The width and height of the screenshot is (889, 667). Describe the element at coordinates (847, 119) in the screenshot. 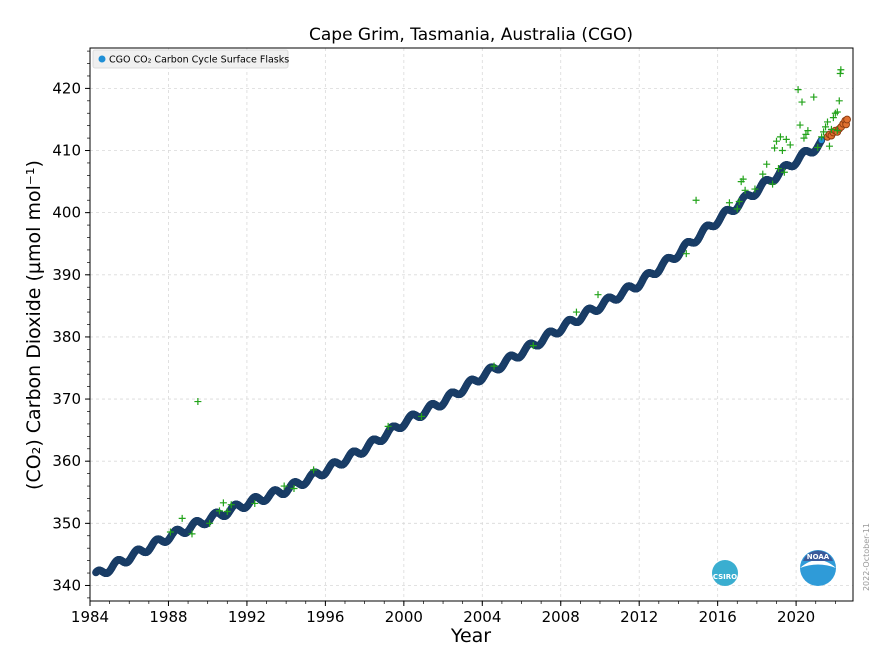

I see `preliminary-point` at that location.